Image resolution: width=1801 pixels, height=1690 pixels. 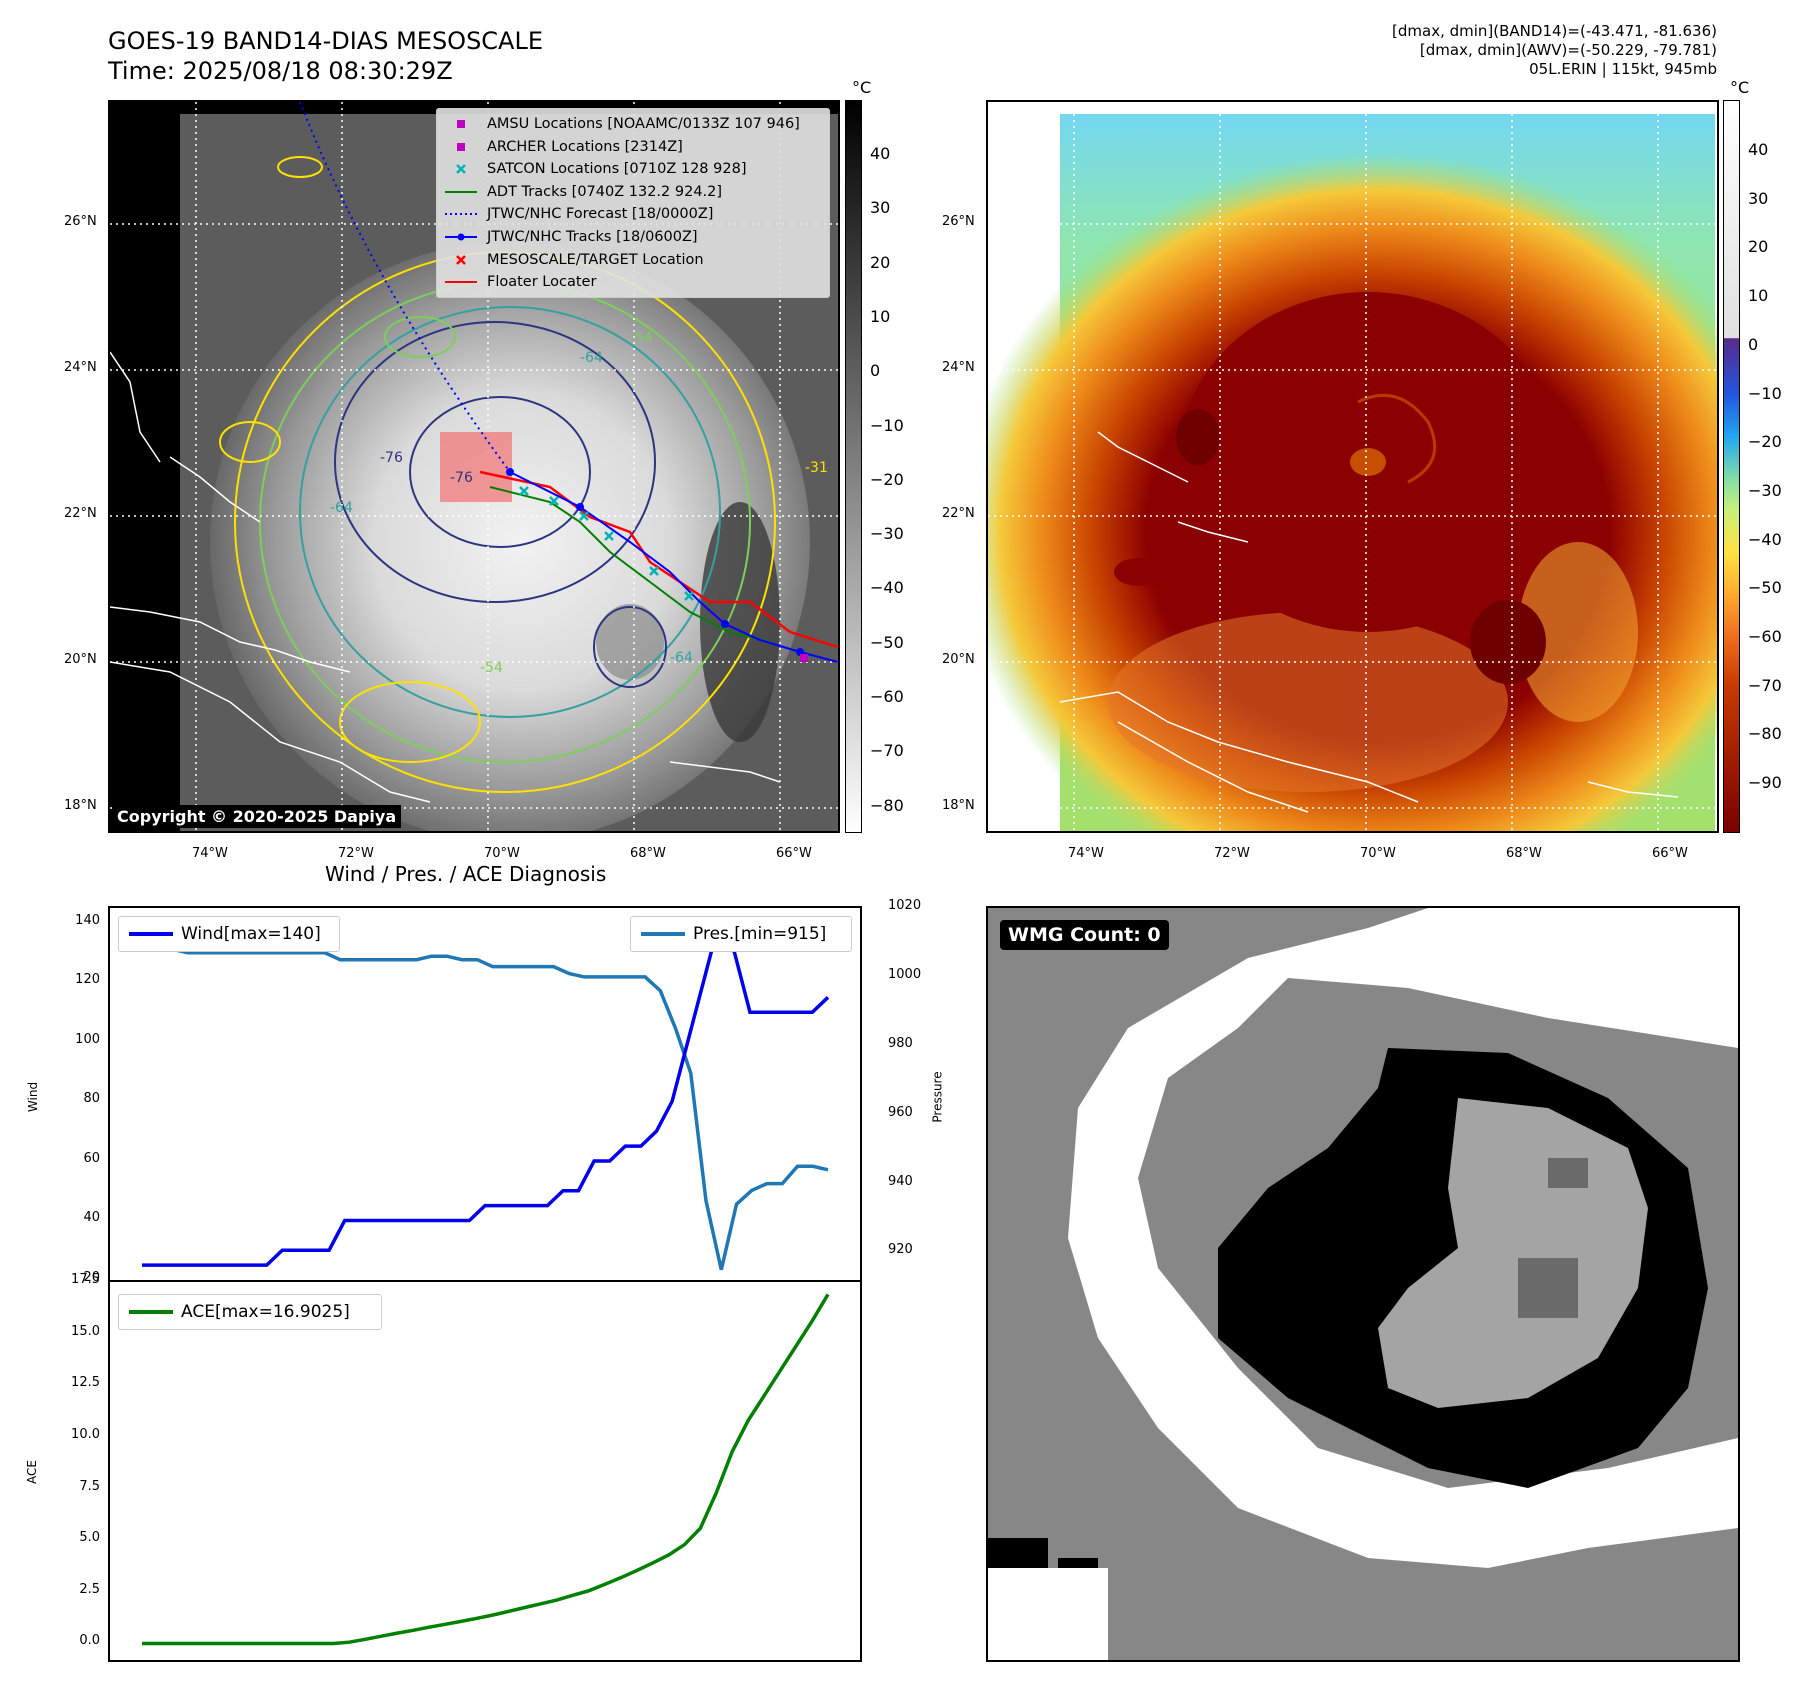 What do you see at coordinates (91, 1277) in the screenshot?
I see `axis-tick-label: 20` at bounding box center [91, 1277].